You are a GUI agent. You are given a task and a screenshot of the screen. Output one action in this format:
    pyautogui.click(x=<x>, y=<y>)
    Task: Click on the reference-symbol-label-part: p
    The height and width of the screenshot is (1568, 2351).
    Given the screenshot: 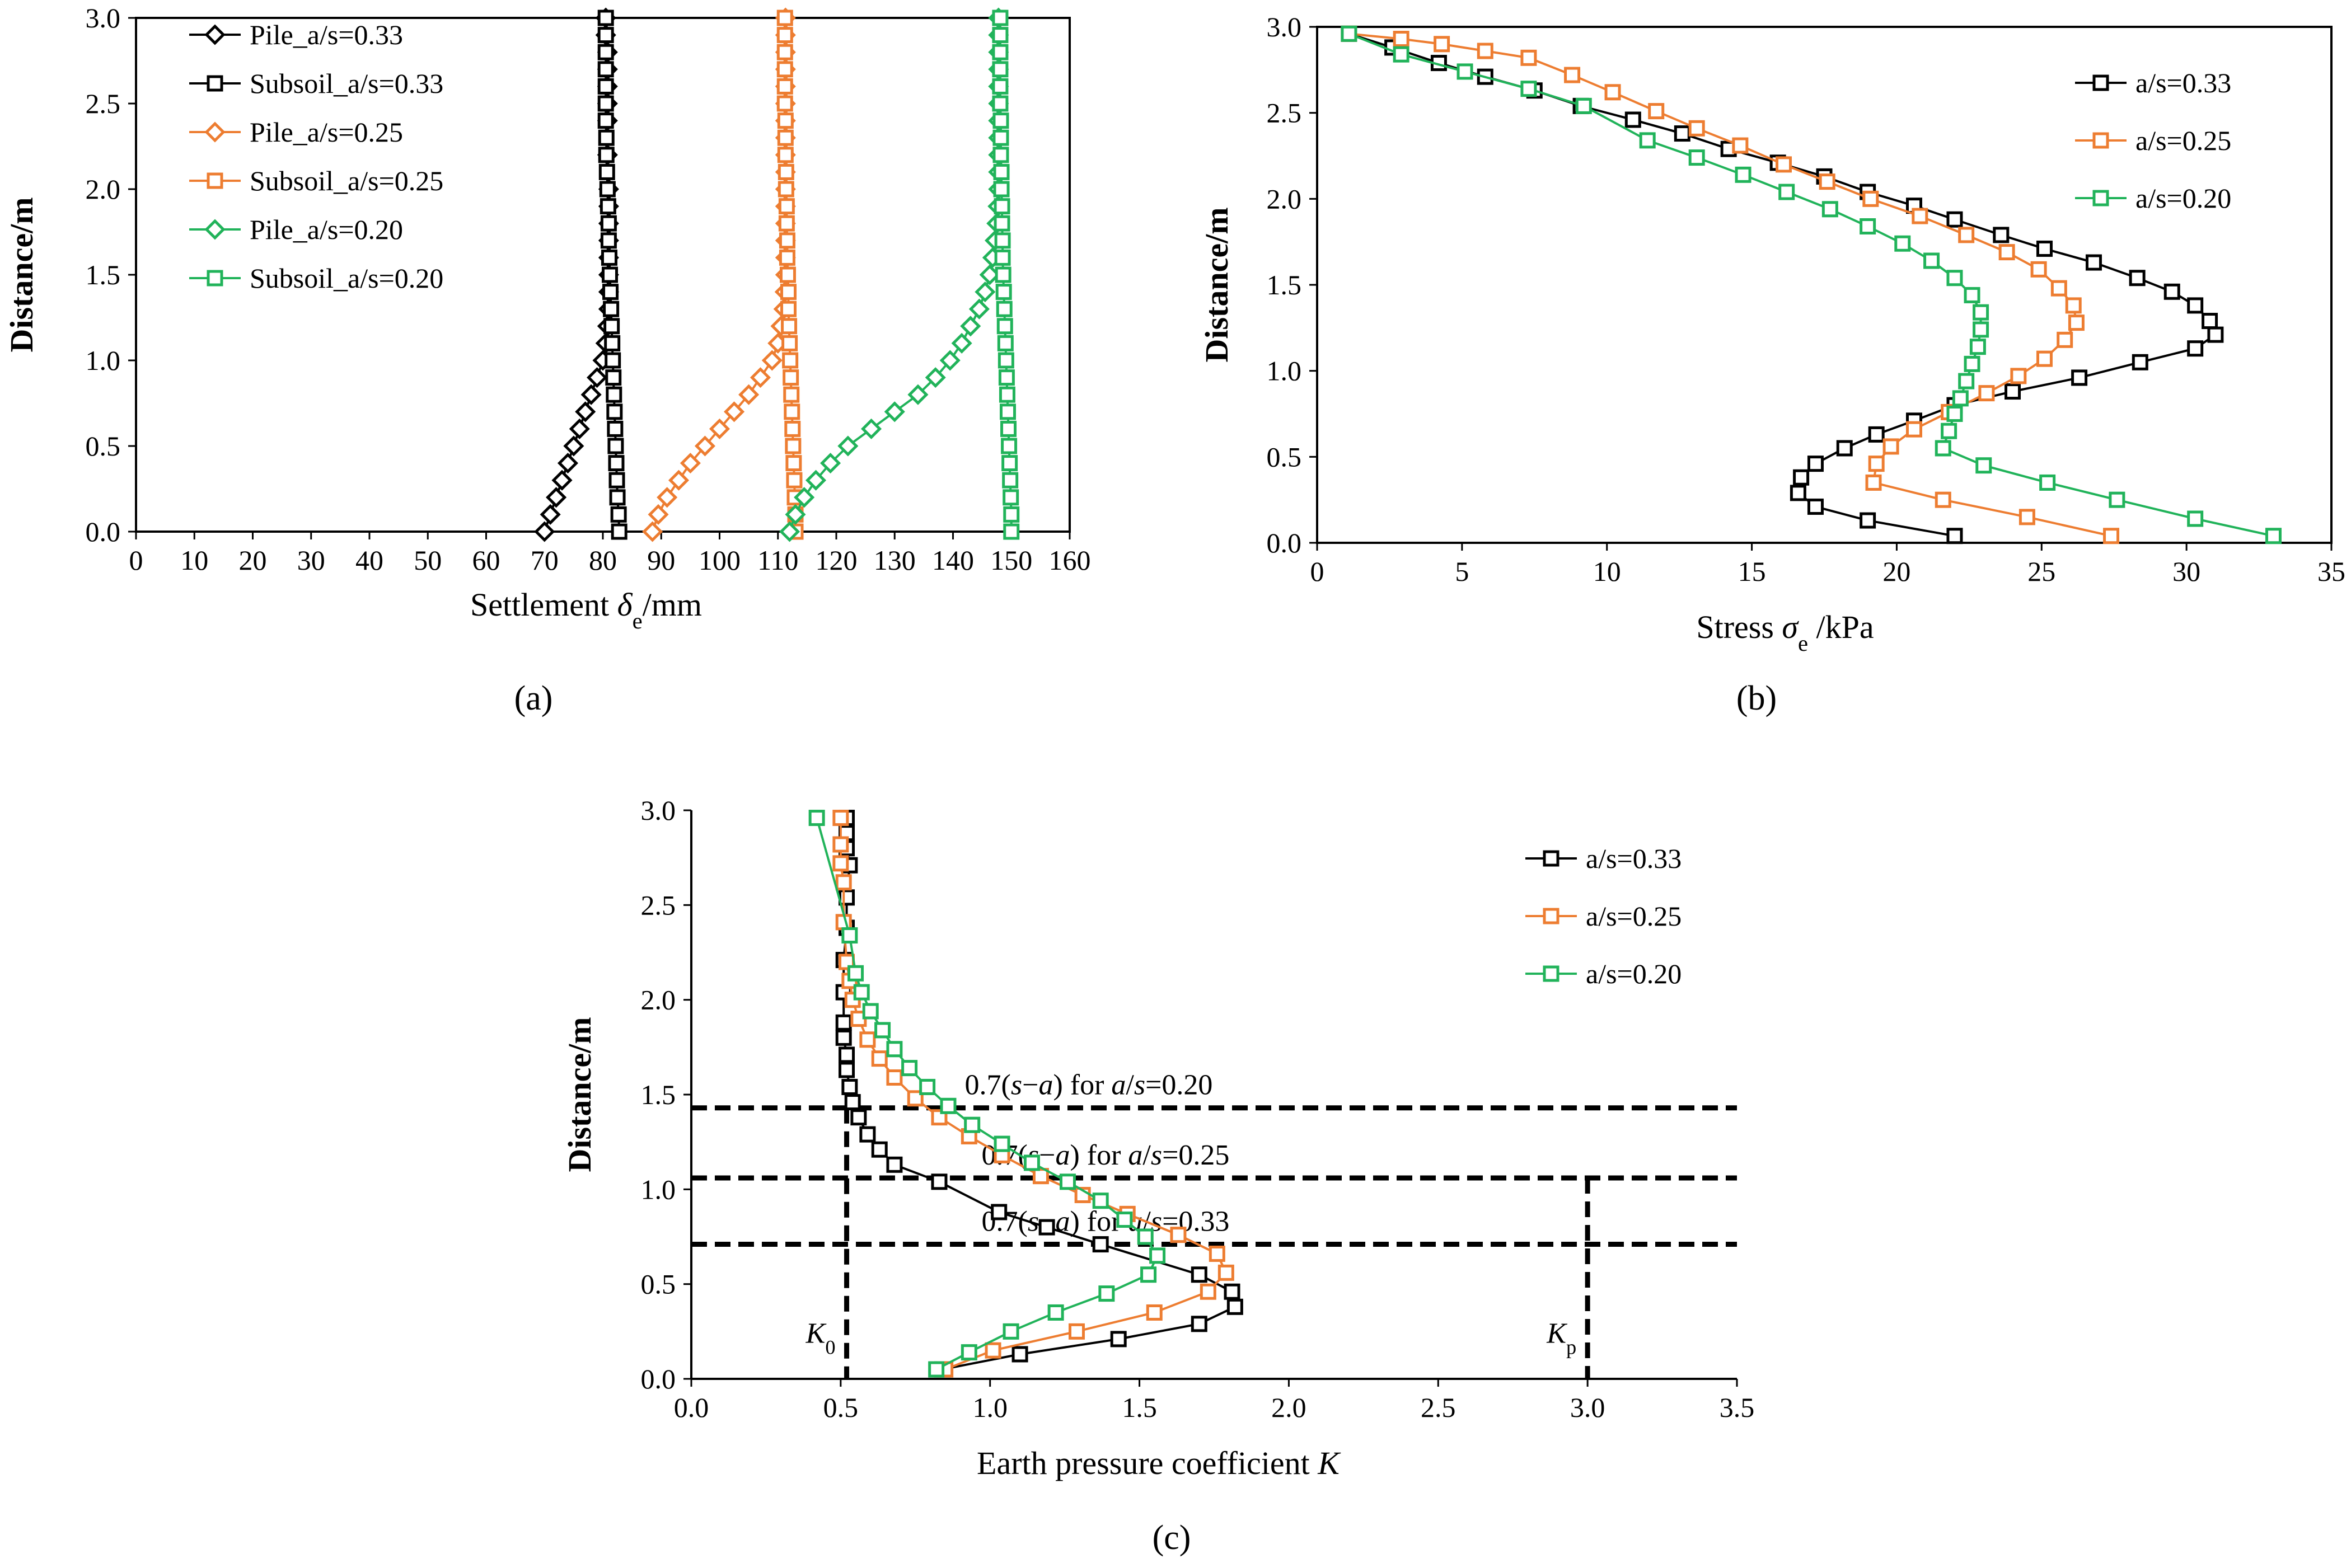 What is the action you would take?
    pyautogui.click(x=1571, y=1347)
    